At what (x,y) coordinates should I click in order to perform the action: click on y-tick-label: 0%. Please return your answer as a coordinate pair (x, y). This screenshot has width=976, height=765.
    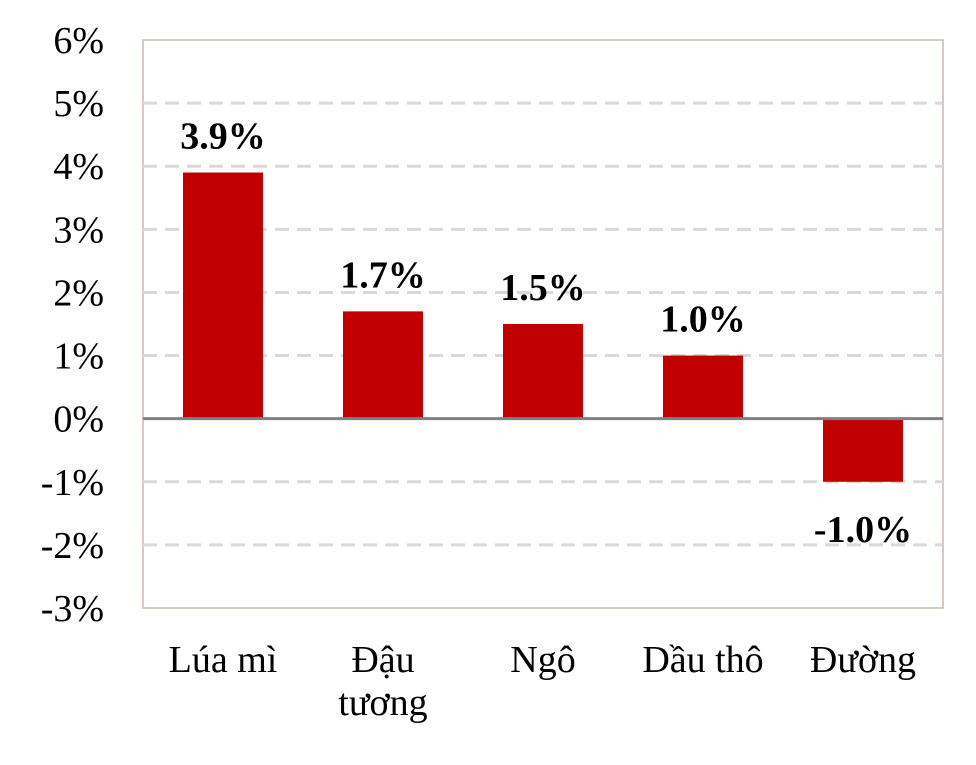
    Looking at the image, I should click on (78, 420).